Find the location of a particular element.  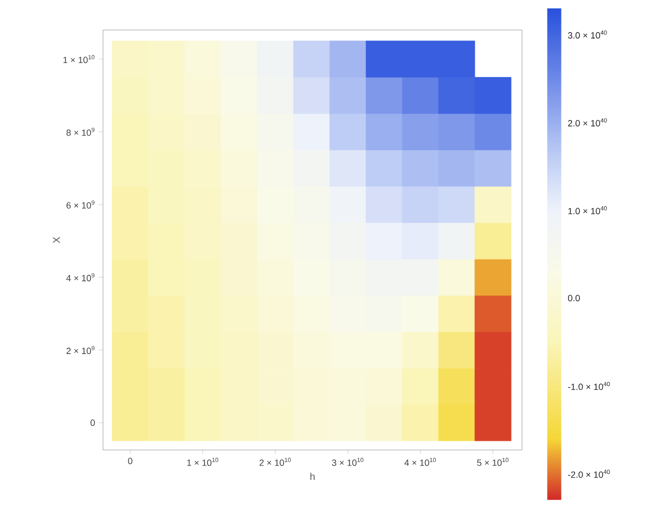

x-tick-label: 4 × 10$^{10}$ is located at coordinates (420, 462).